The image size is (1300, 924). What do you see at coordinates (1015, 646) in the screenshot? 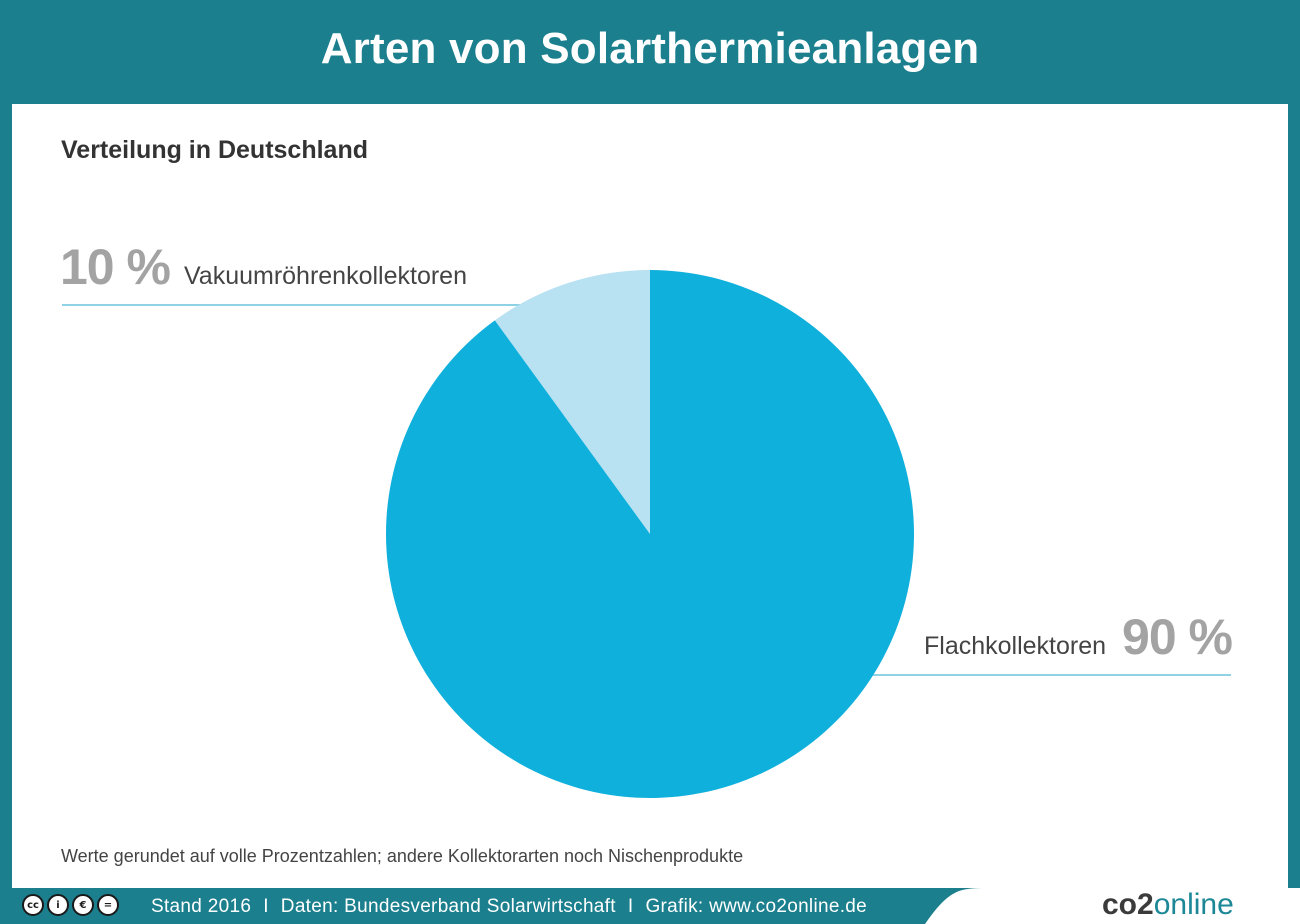
I see `data-label-flach-name: Flachkollektoren` at bounding box center [1015, 646].